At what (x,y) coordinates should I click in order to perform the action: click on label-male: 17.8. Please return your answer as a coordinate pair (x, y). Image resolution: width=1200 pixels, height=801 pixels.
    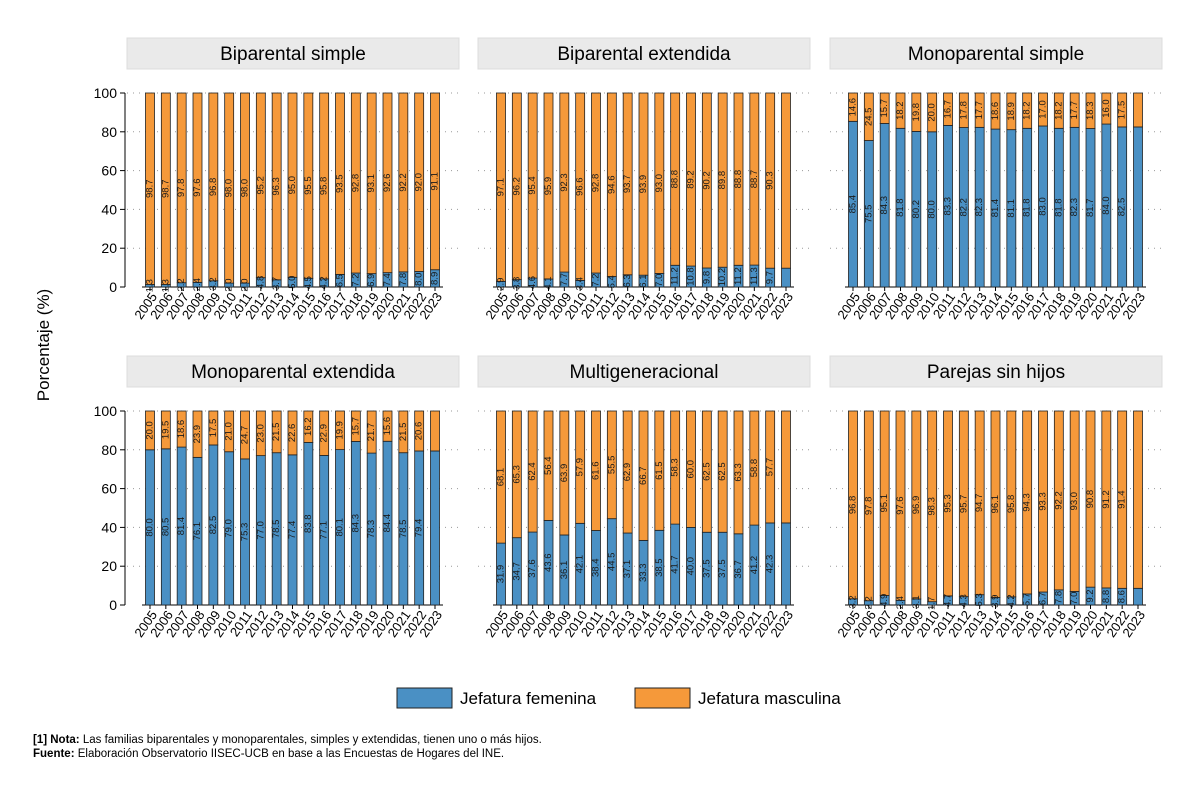
    Looking at the image, I should click on (963, 110).